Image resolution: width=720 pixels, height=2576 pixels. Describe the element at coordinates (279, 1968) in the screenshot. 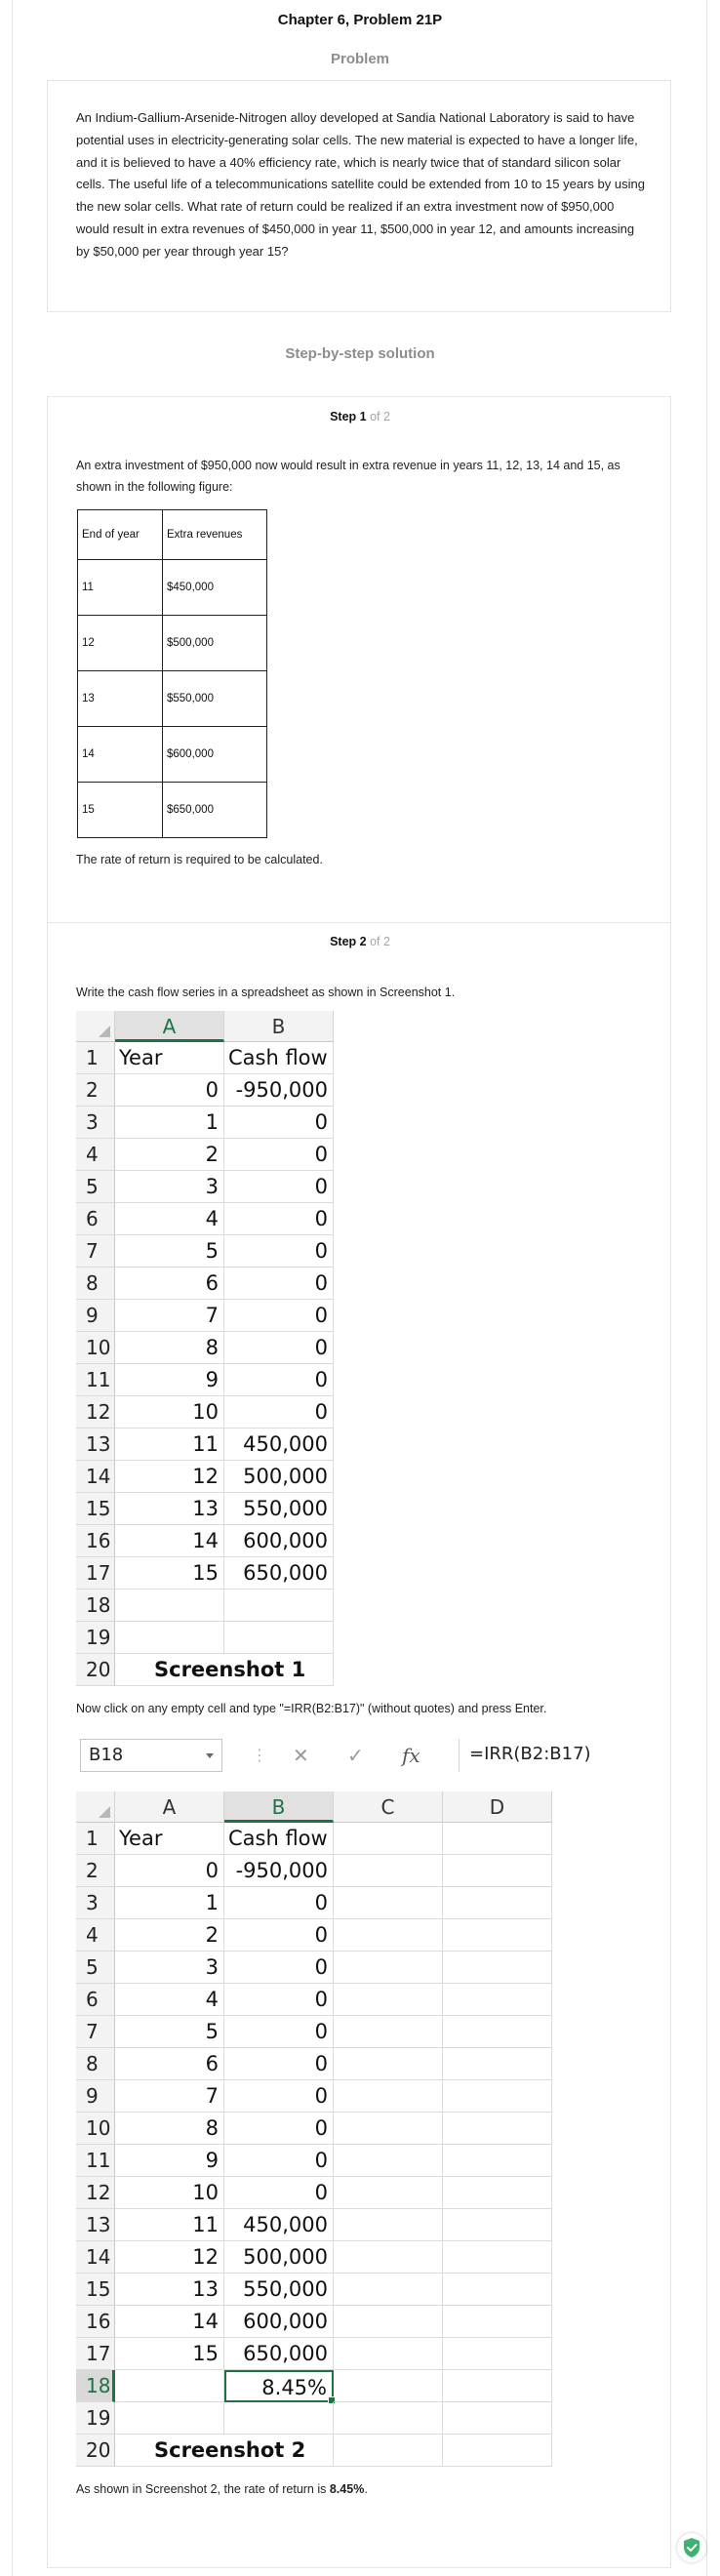

I see `cell-b5: 0` at that location.